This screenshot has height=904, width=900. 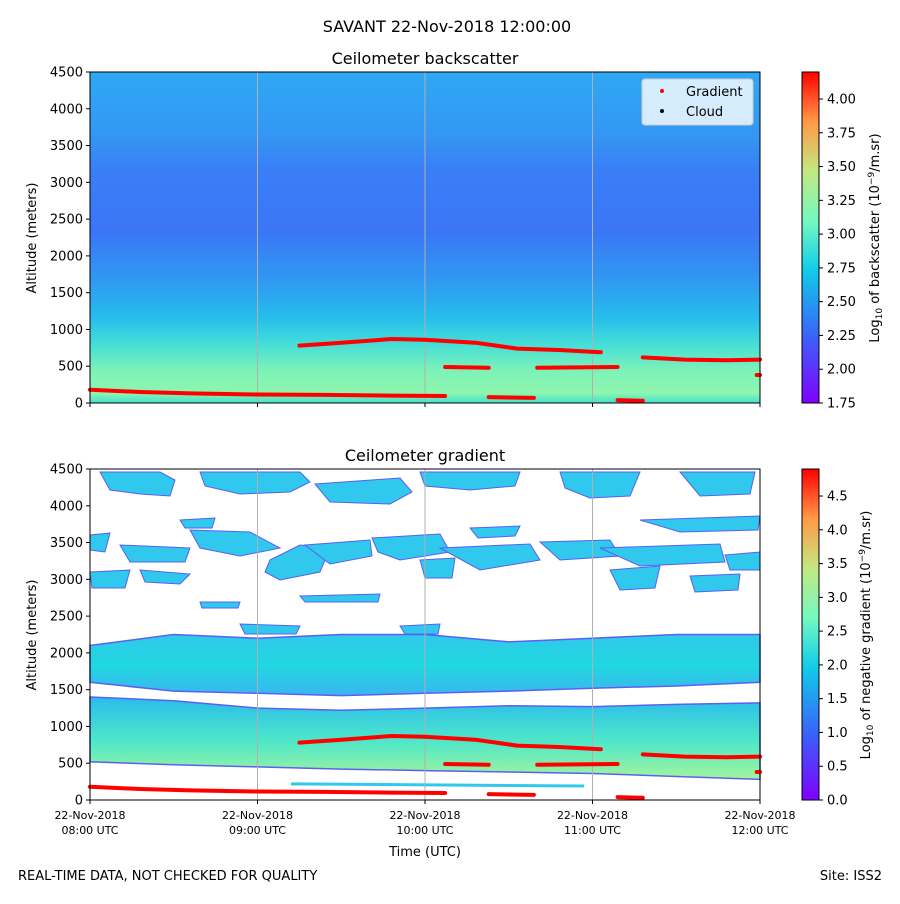 I want to click on figure-suptitle: SAVANT 22-Nov-2018 12:00:00, so click(x=447, y=26).